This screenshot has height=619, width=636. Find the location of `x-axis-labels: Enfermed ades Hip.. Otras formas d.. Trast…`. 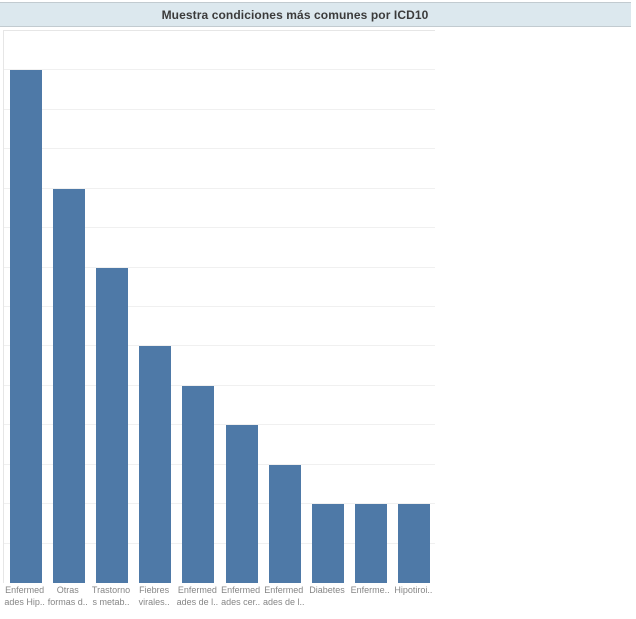

x-axis-labels: Enfermed ades Hip.. Otras formas d.. Trast… is located at coordinates (219, 598).